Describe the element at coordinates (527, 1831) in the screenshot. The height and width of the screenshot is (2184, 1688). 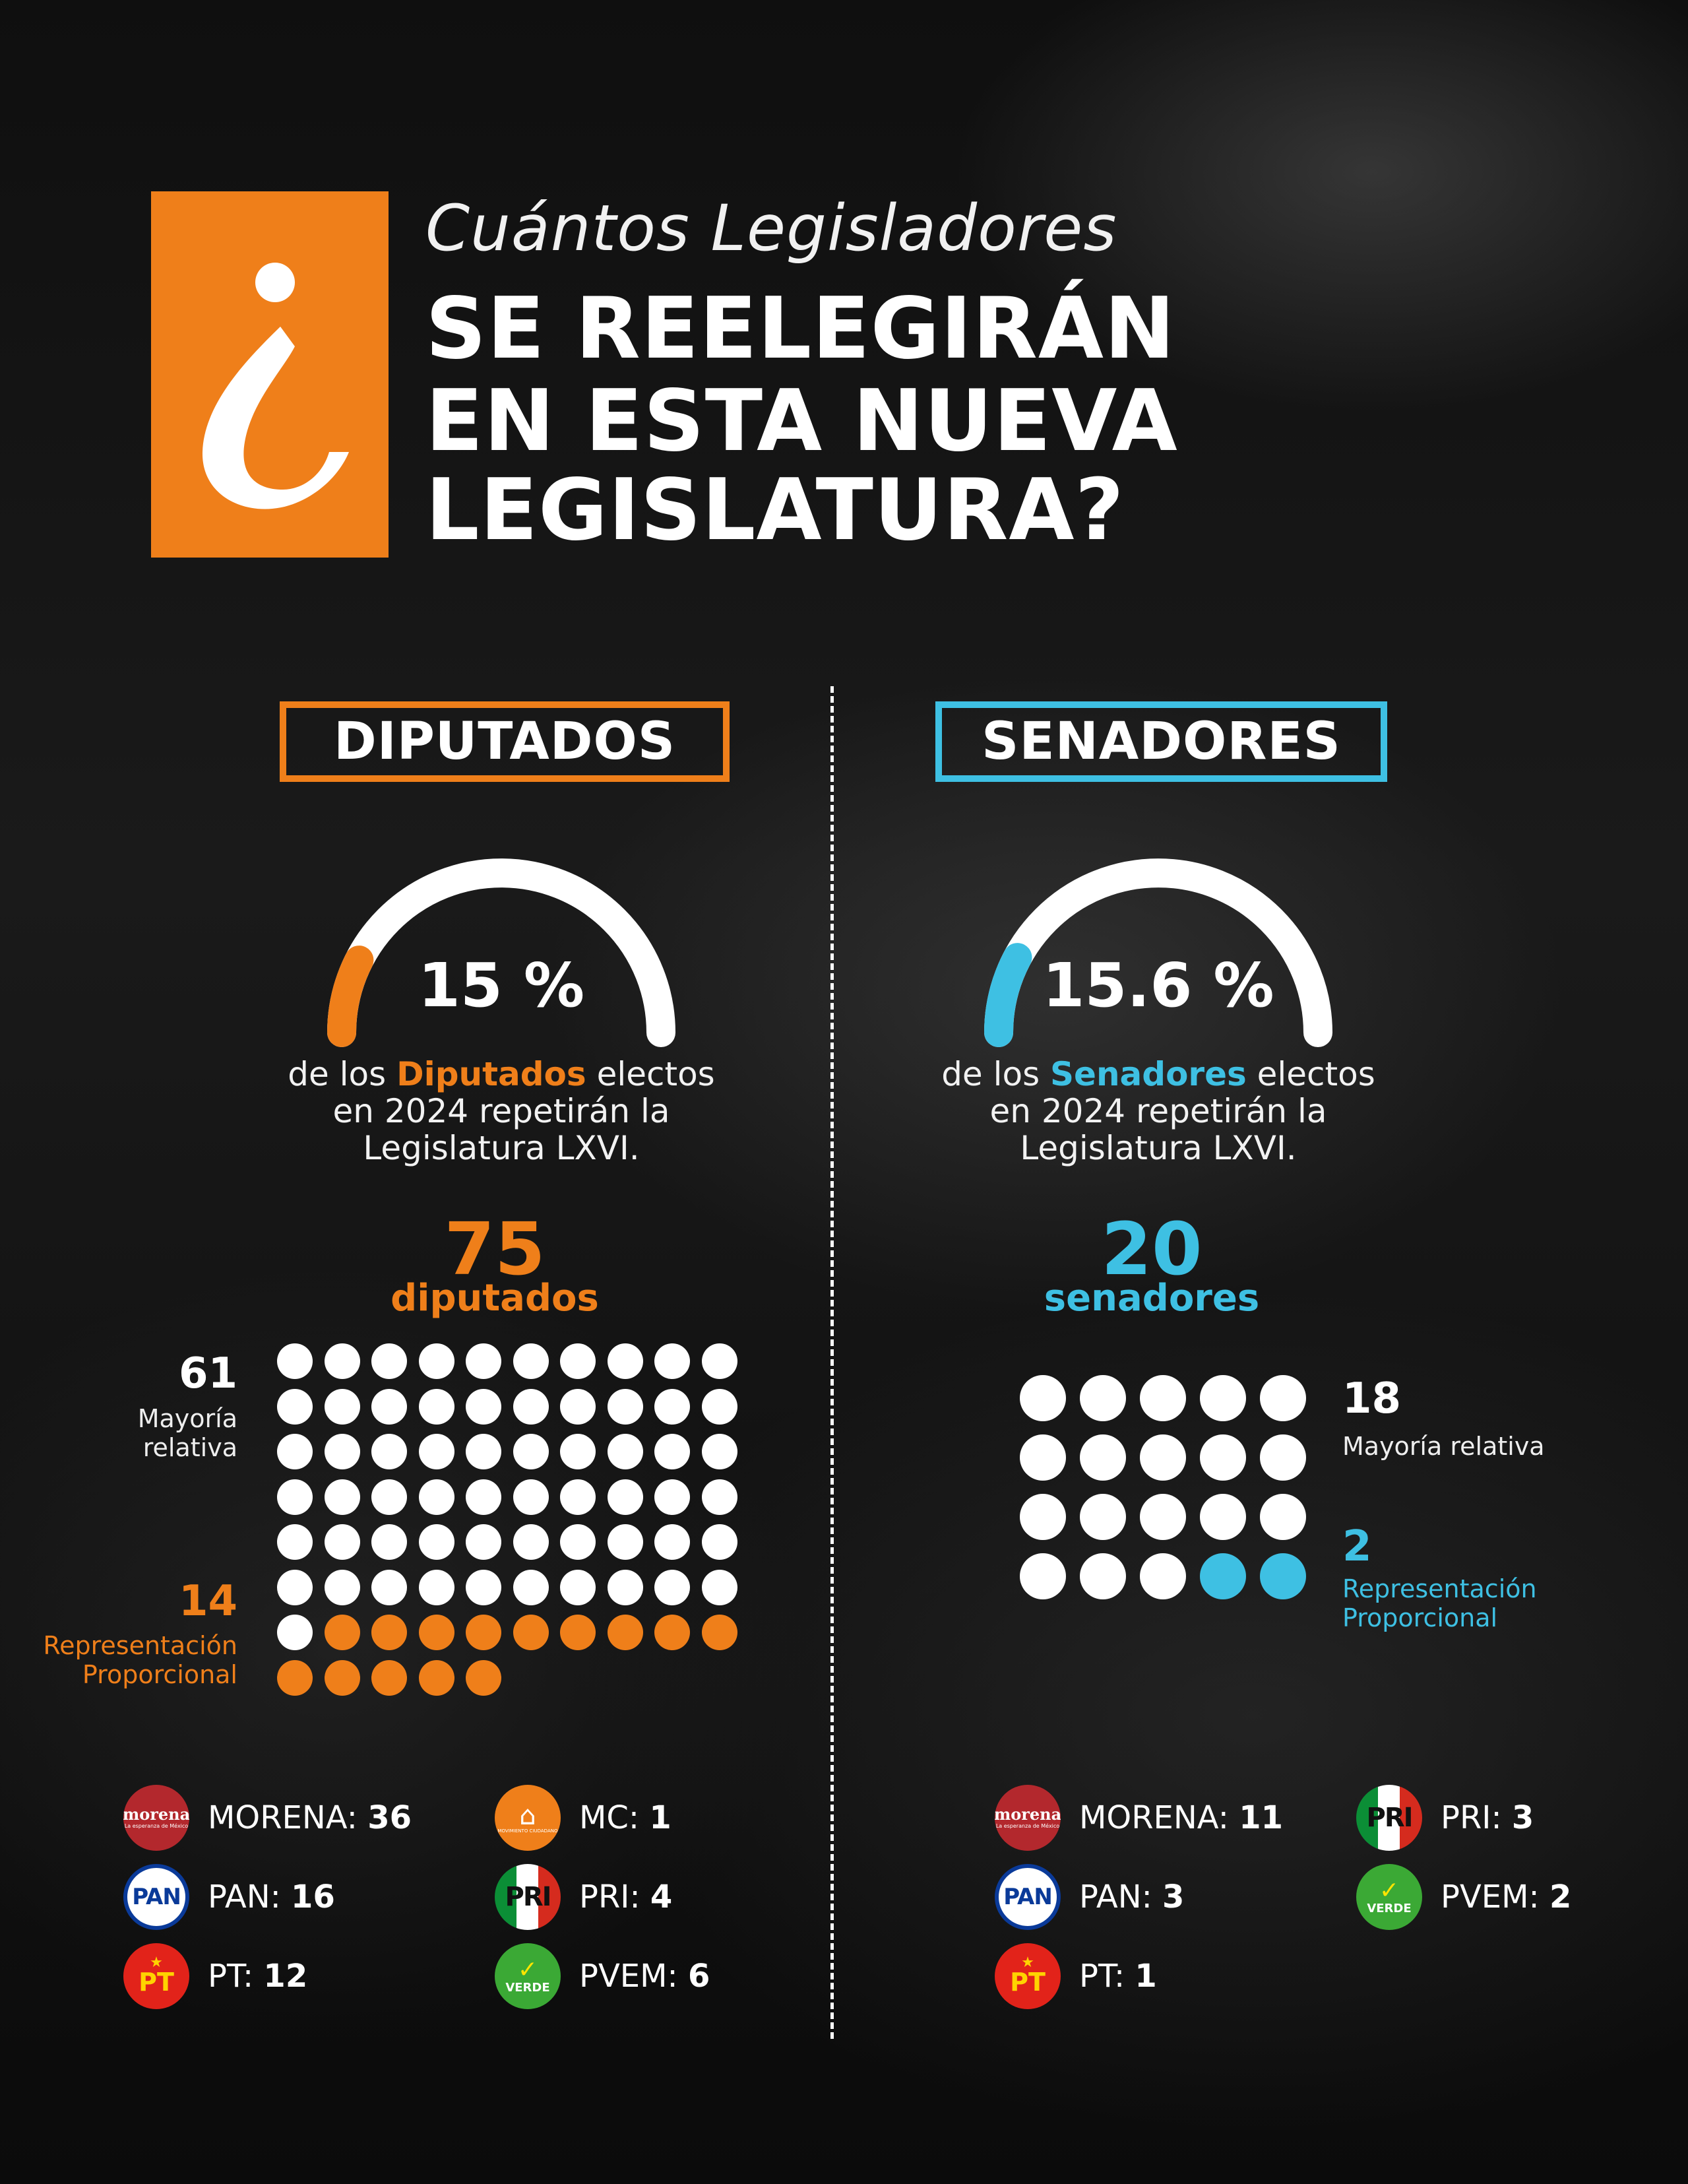
I see `mc-logo-text: MOVIMIENTO CIUDADANO` at that location.